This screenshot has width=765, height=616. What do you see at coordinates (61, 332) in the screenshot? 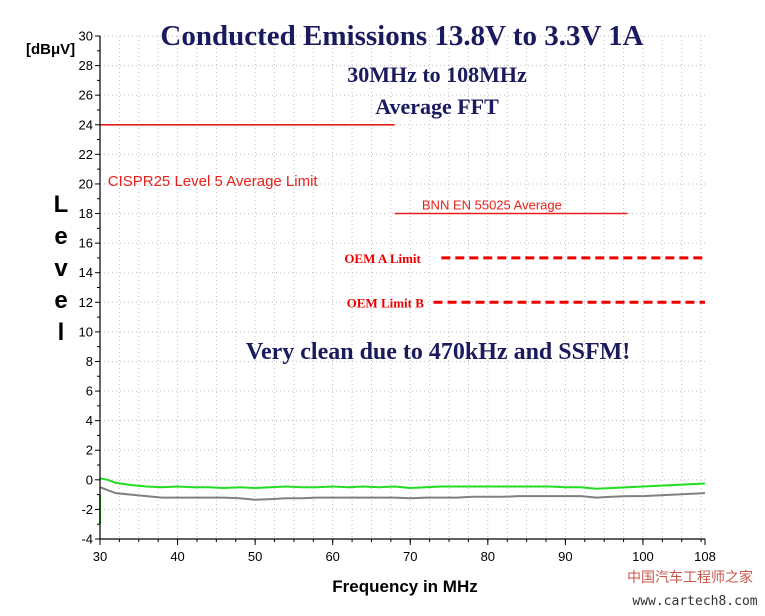
I see `y-axis-label-letter: l` at bounding box center [61, 332].